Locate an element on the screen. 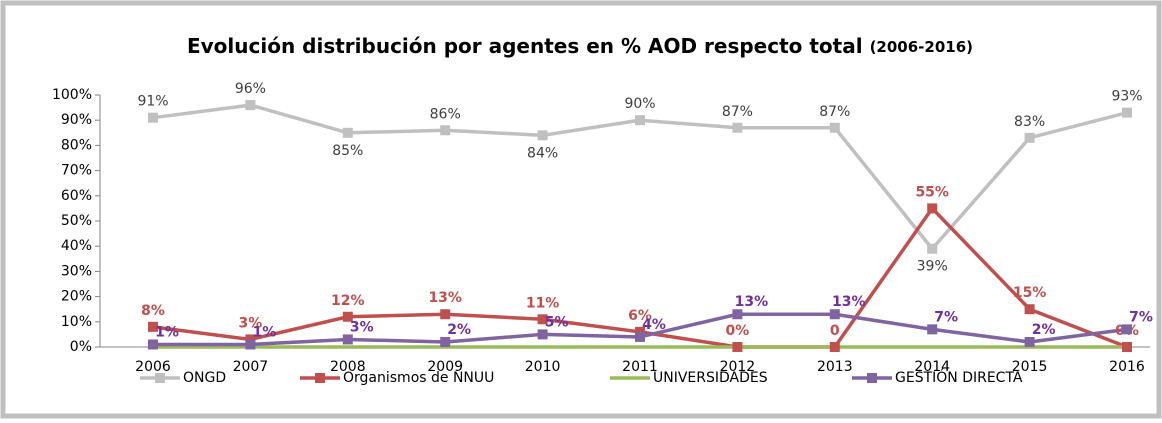 The height and width of the screenshot is (423, 1162). x-tick-label: 2014 is located at coordinates (932, 367).